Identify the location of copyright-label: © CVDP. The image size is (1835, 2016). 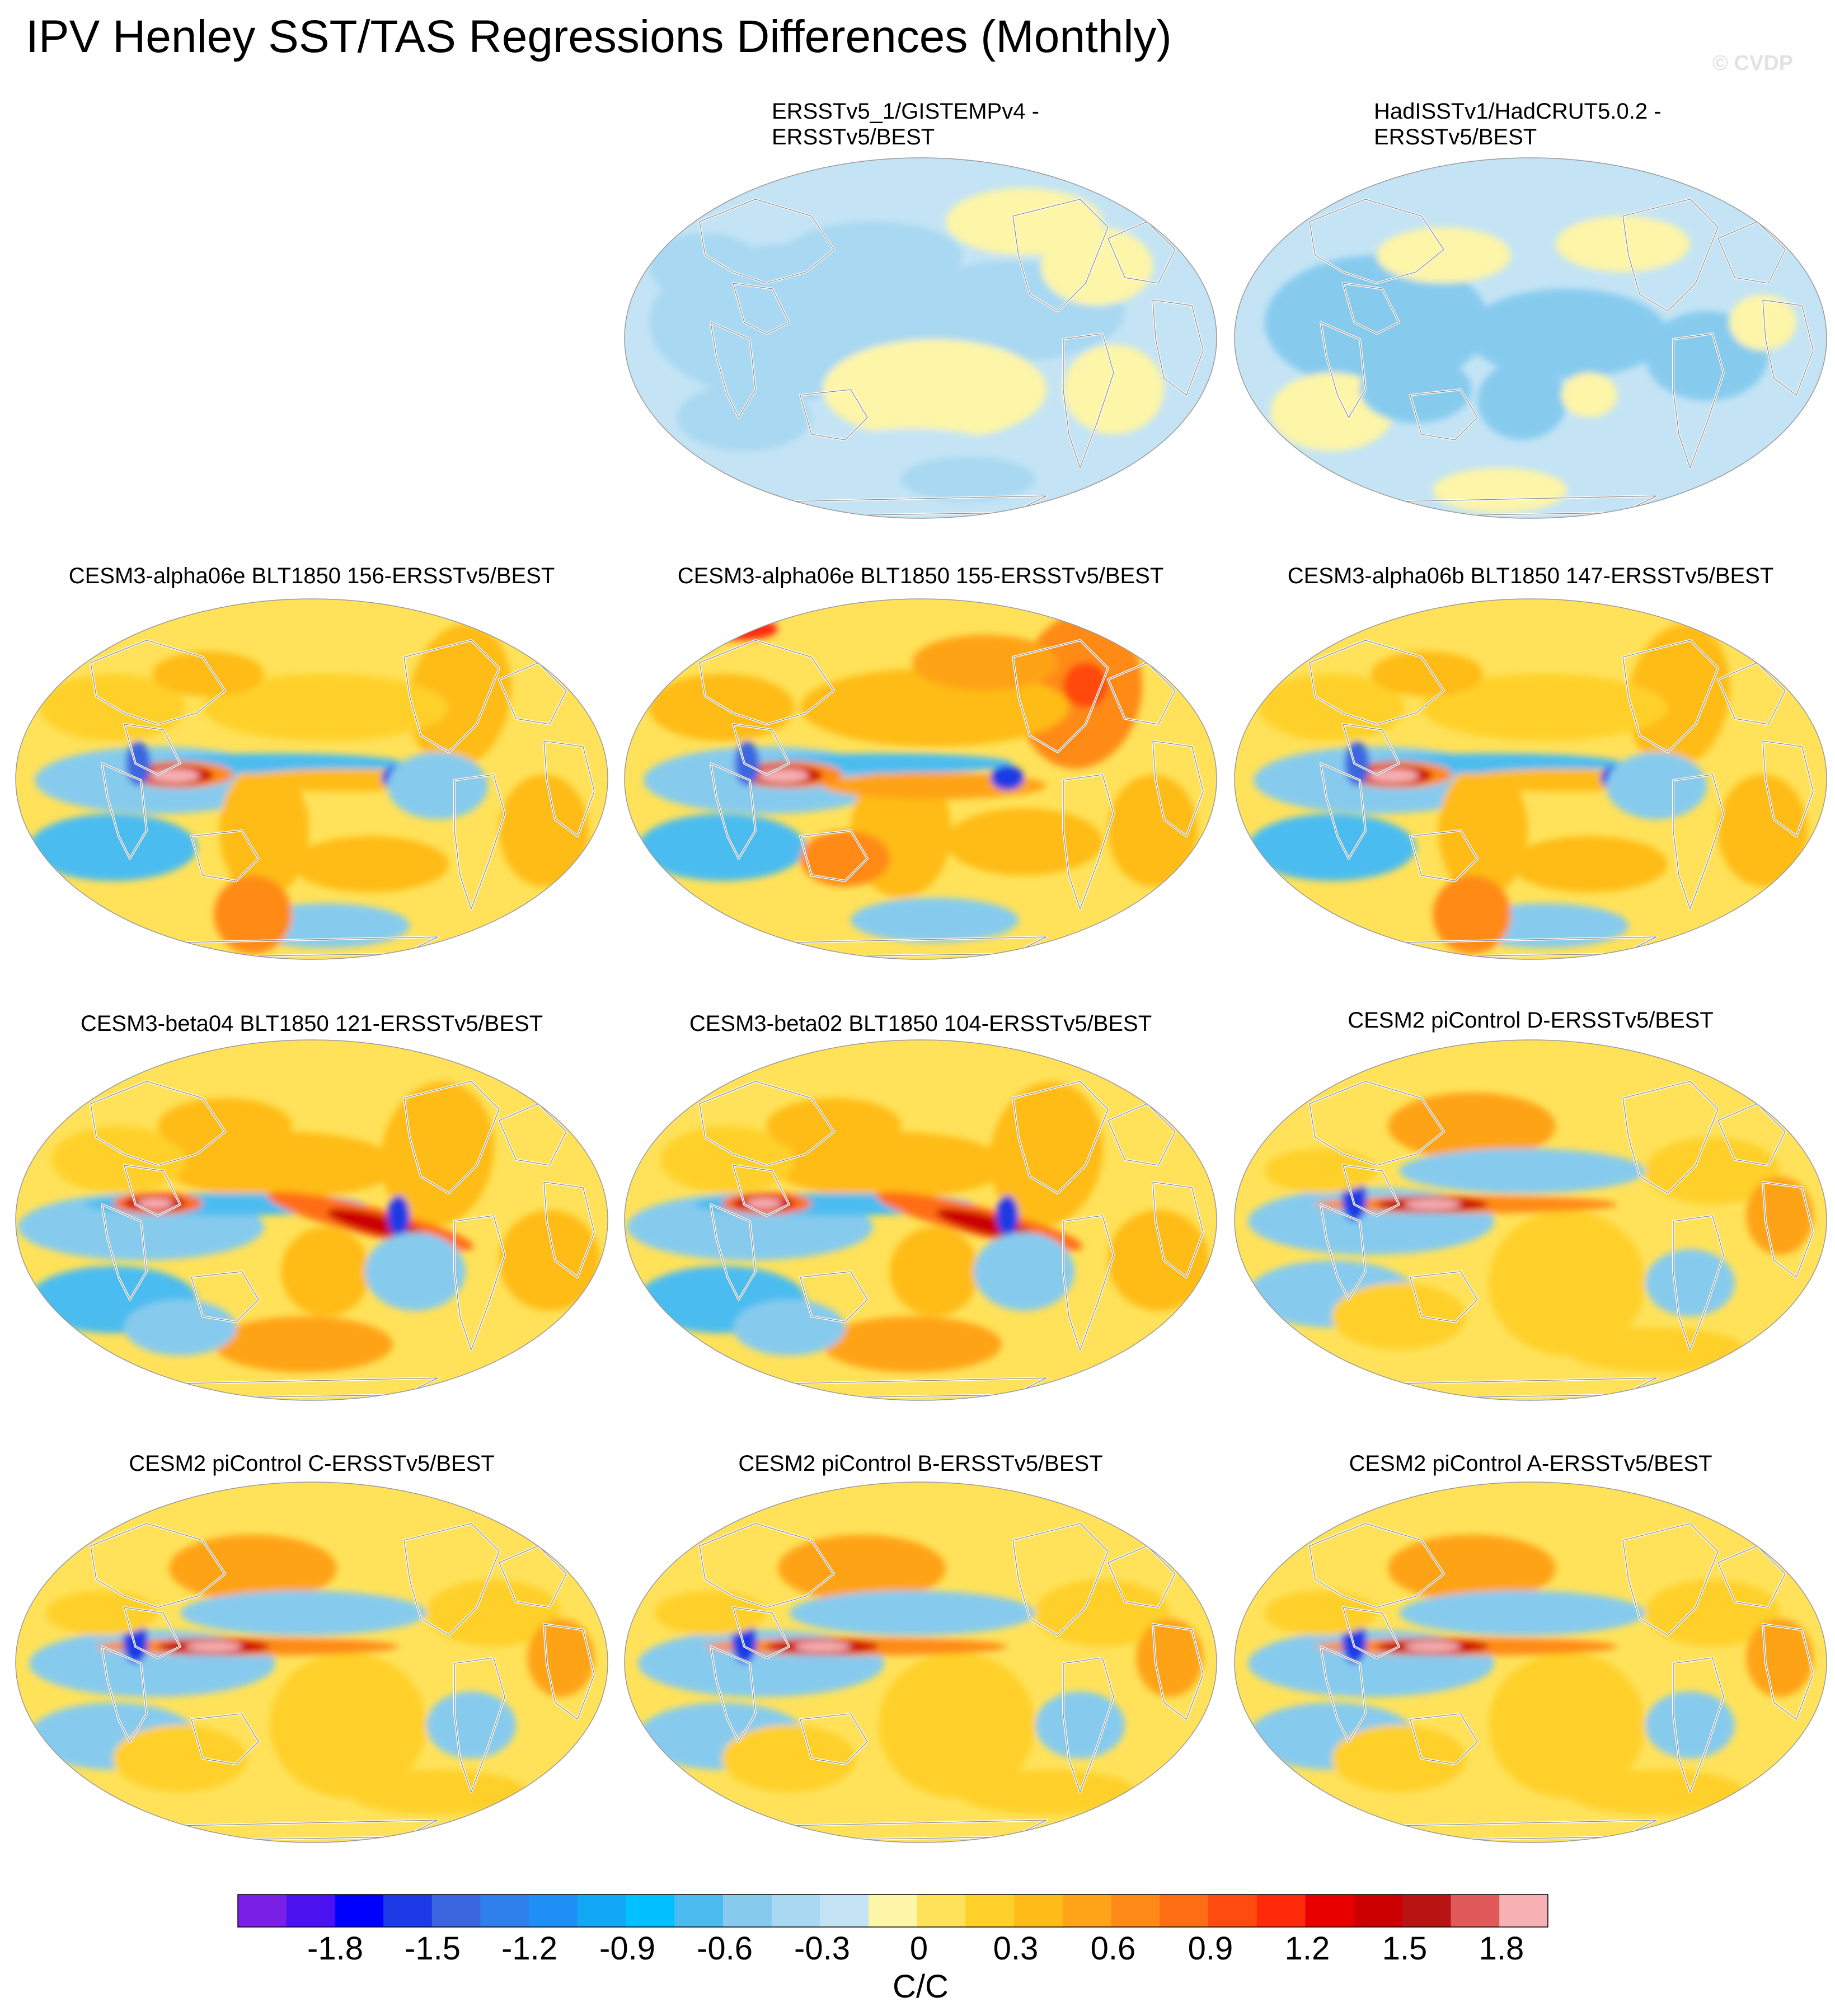
(1753, 63).